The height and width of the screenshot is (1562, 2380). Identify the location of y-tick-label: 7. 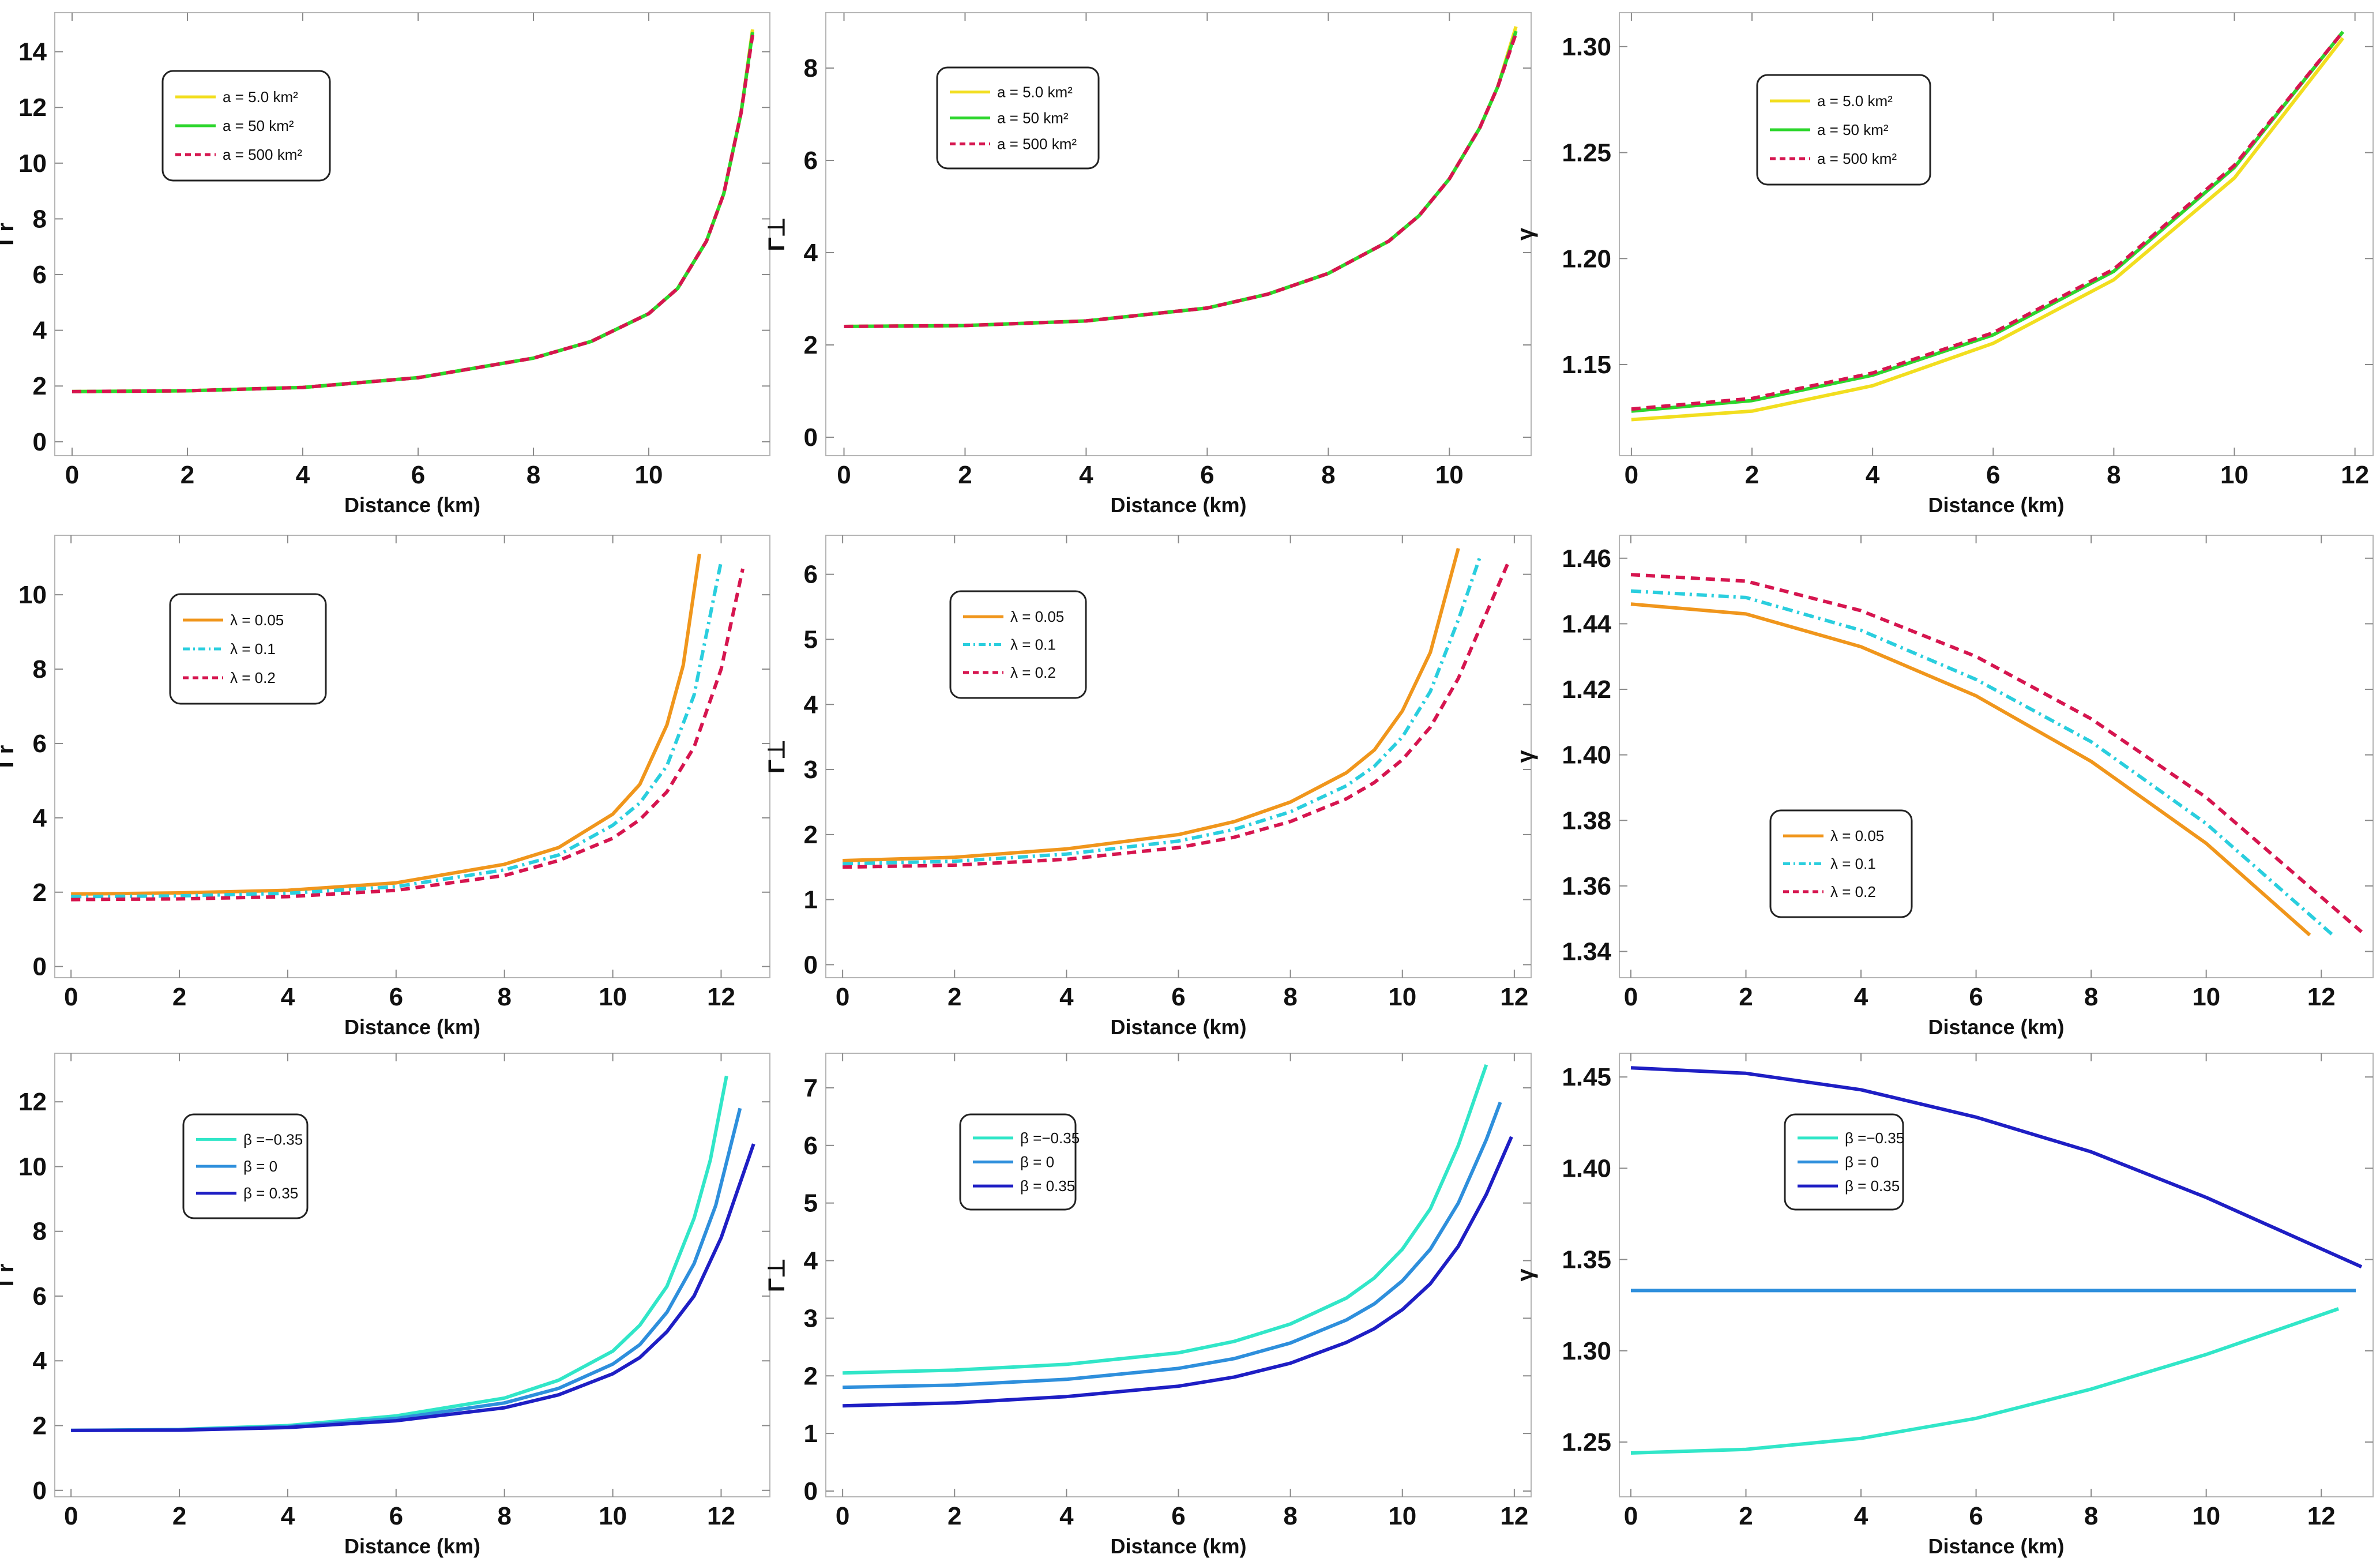
(811, 1088).